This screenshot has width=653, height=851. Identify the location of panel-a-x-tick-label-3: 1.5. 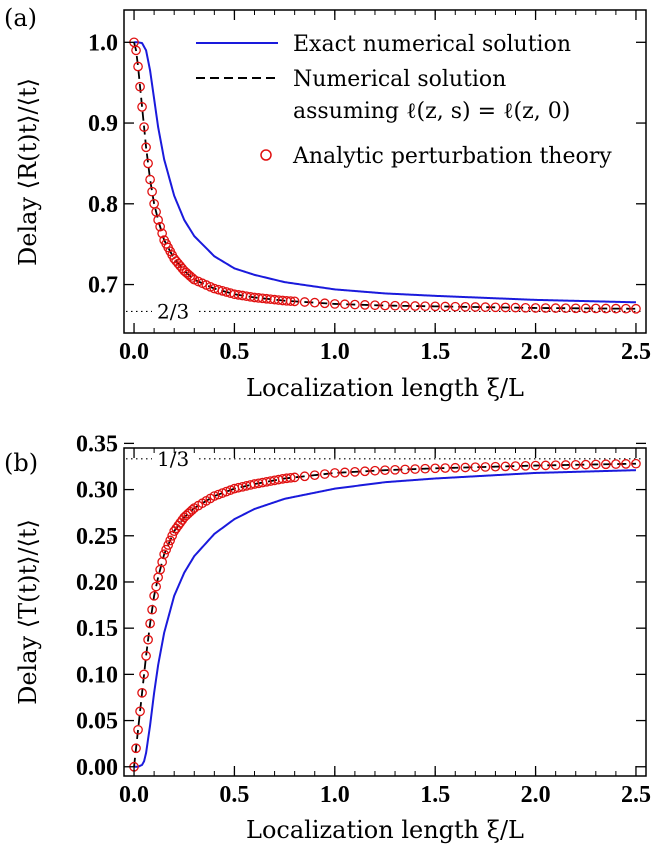
(435, 352).